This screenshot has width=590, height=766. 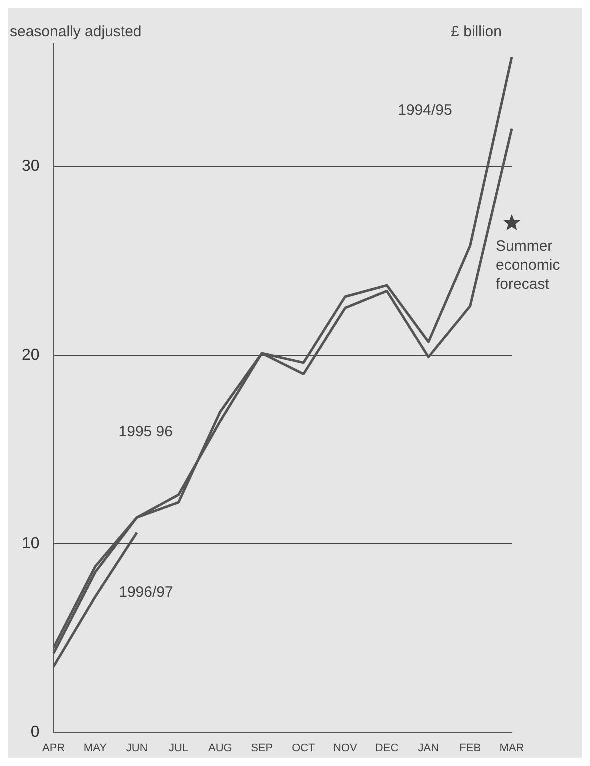 What do you see at coordinates (425, 111) in the screenshot?
I see `text: 1994/95` at bounding box center [425, 111].